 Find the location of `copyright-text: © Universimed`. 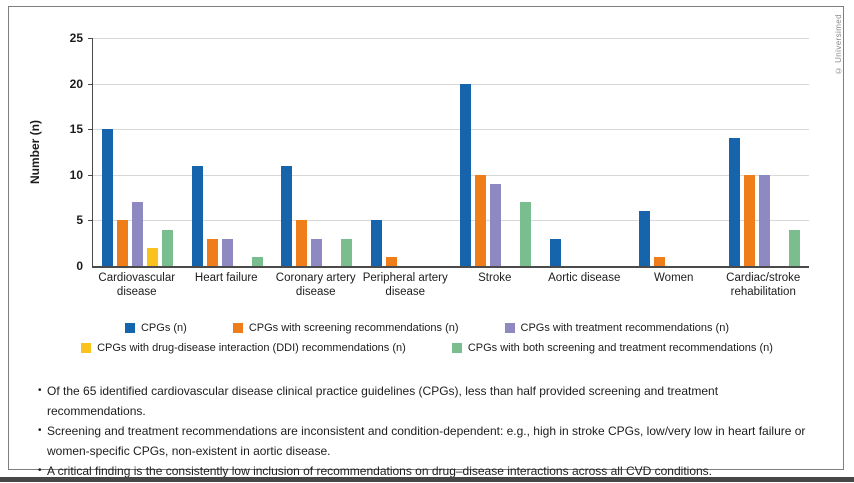

copyright-text: © Universimed is located at coordinates (838, 44).